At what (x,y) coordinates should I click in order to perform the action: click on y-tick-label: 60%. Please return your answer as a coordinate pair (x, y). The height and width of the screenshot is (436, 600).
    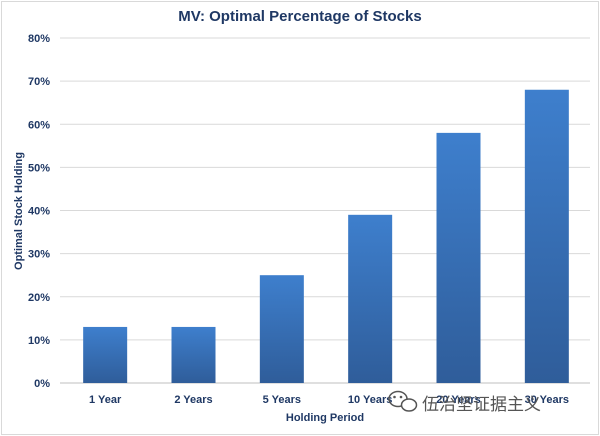
    Looking at the image, I should click on (39, 125).